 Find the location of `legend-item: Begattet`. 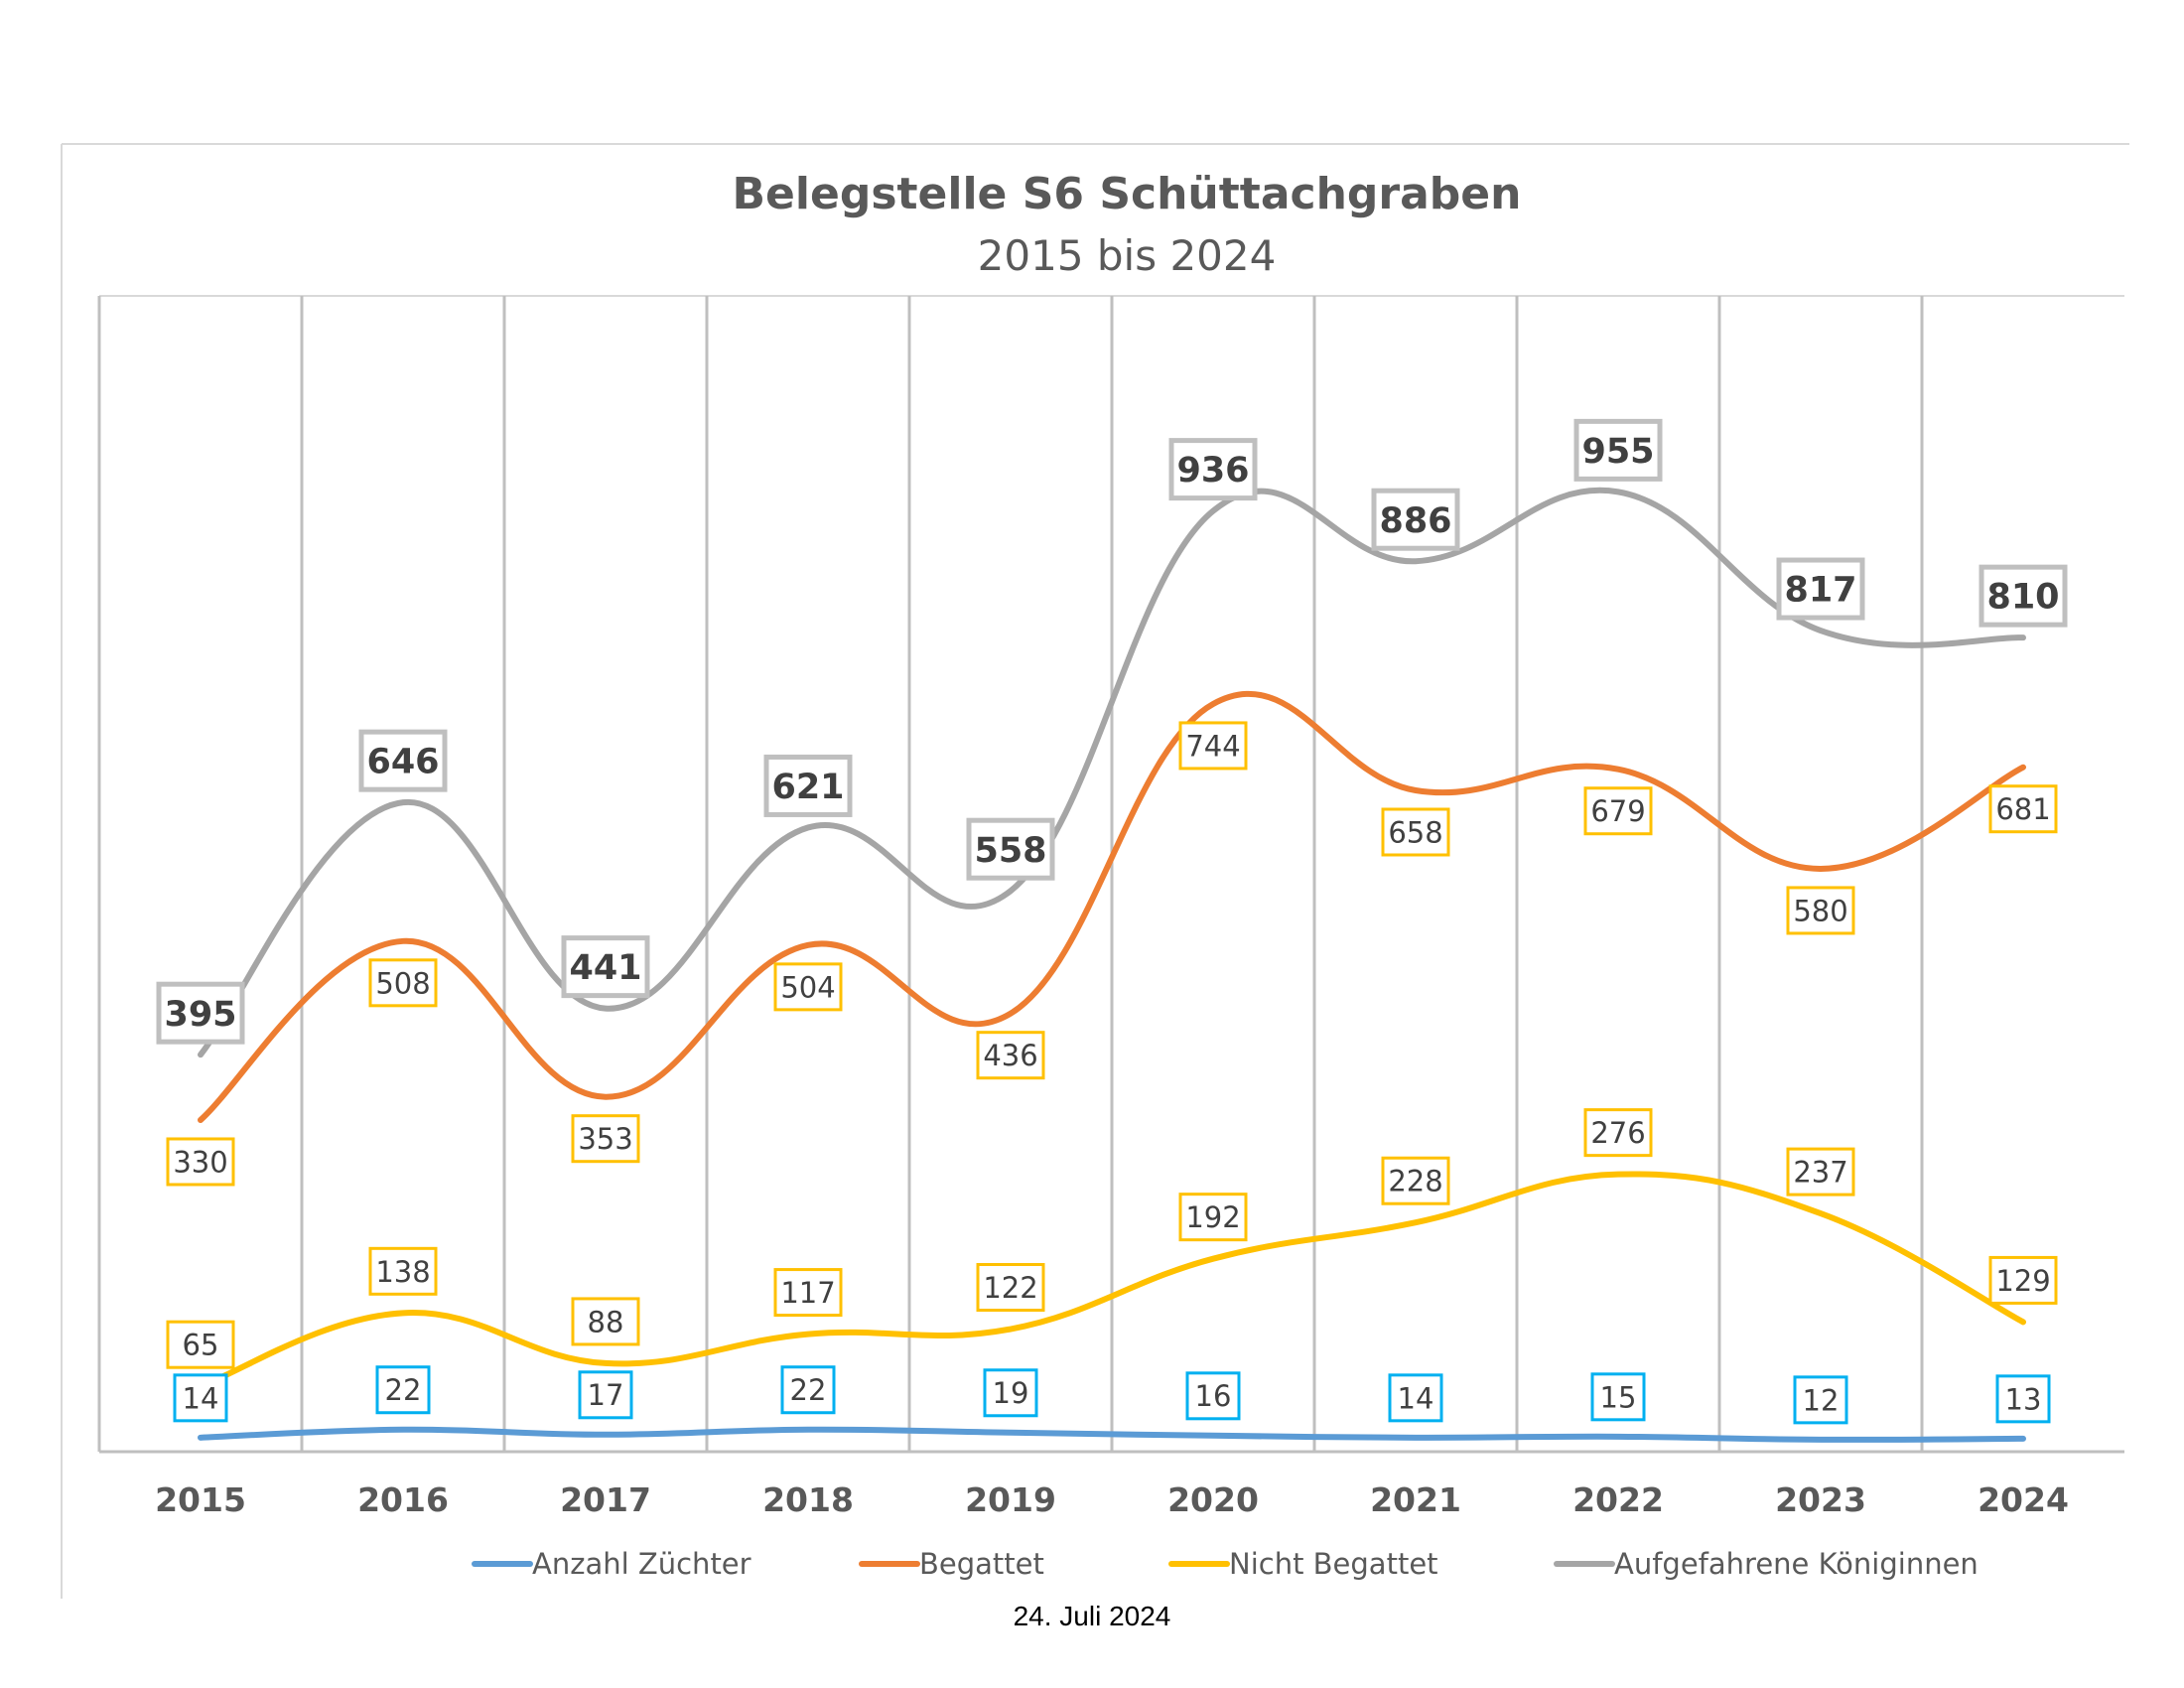

legend-item: Begattet is located at coordinates (951, 1564).